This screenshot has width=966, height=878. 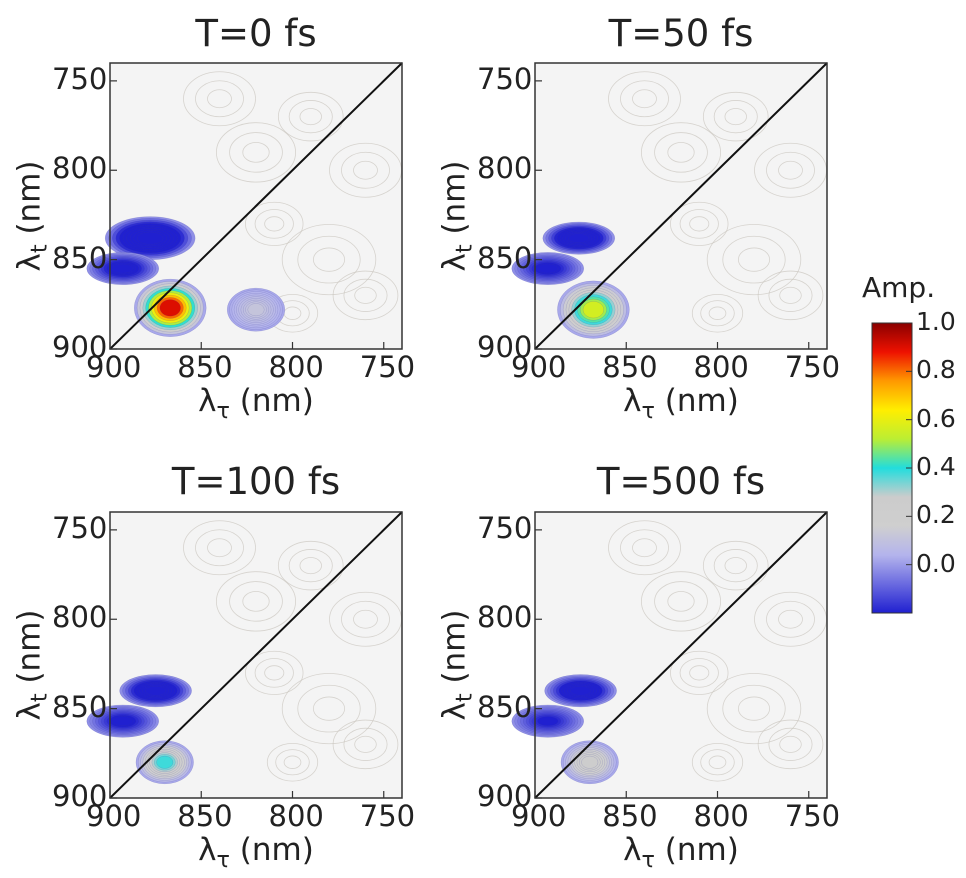 What do you see at coordinates (899, 287) in the screenshot?
I see `colorbar-title: Amp.` at bounding box center [899, 287].